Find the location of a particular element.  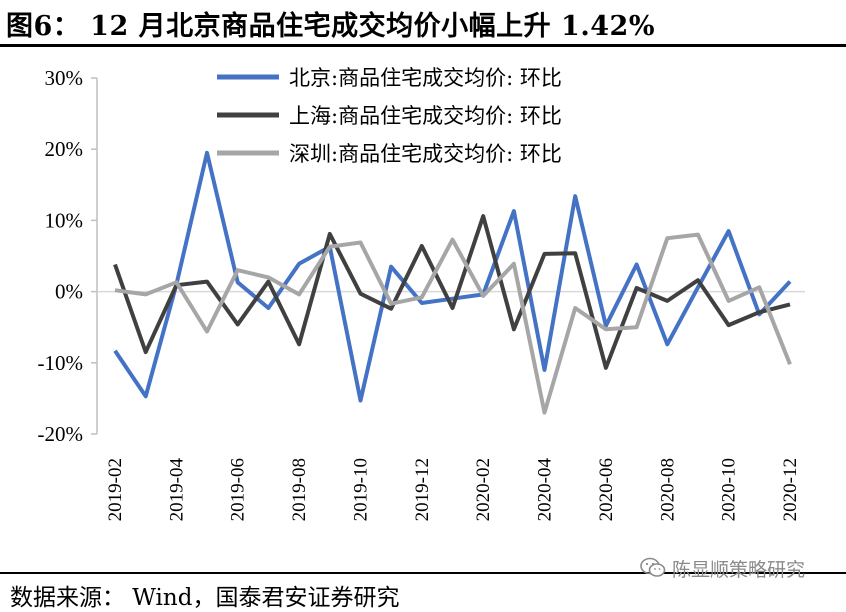

y-tick-label: -10% is located at coordinates (61, 363).